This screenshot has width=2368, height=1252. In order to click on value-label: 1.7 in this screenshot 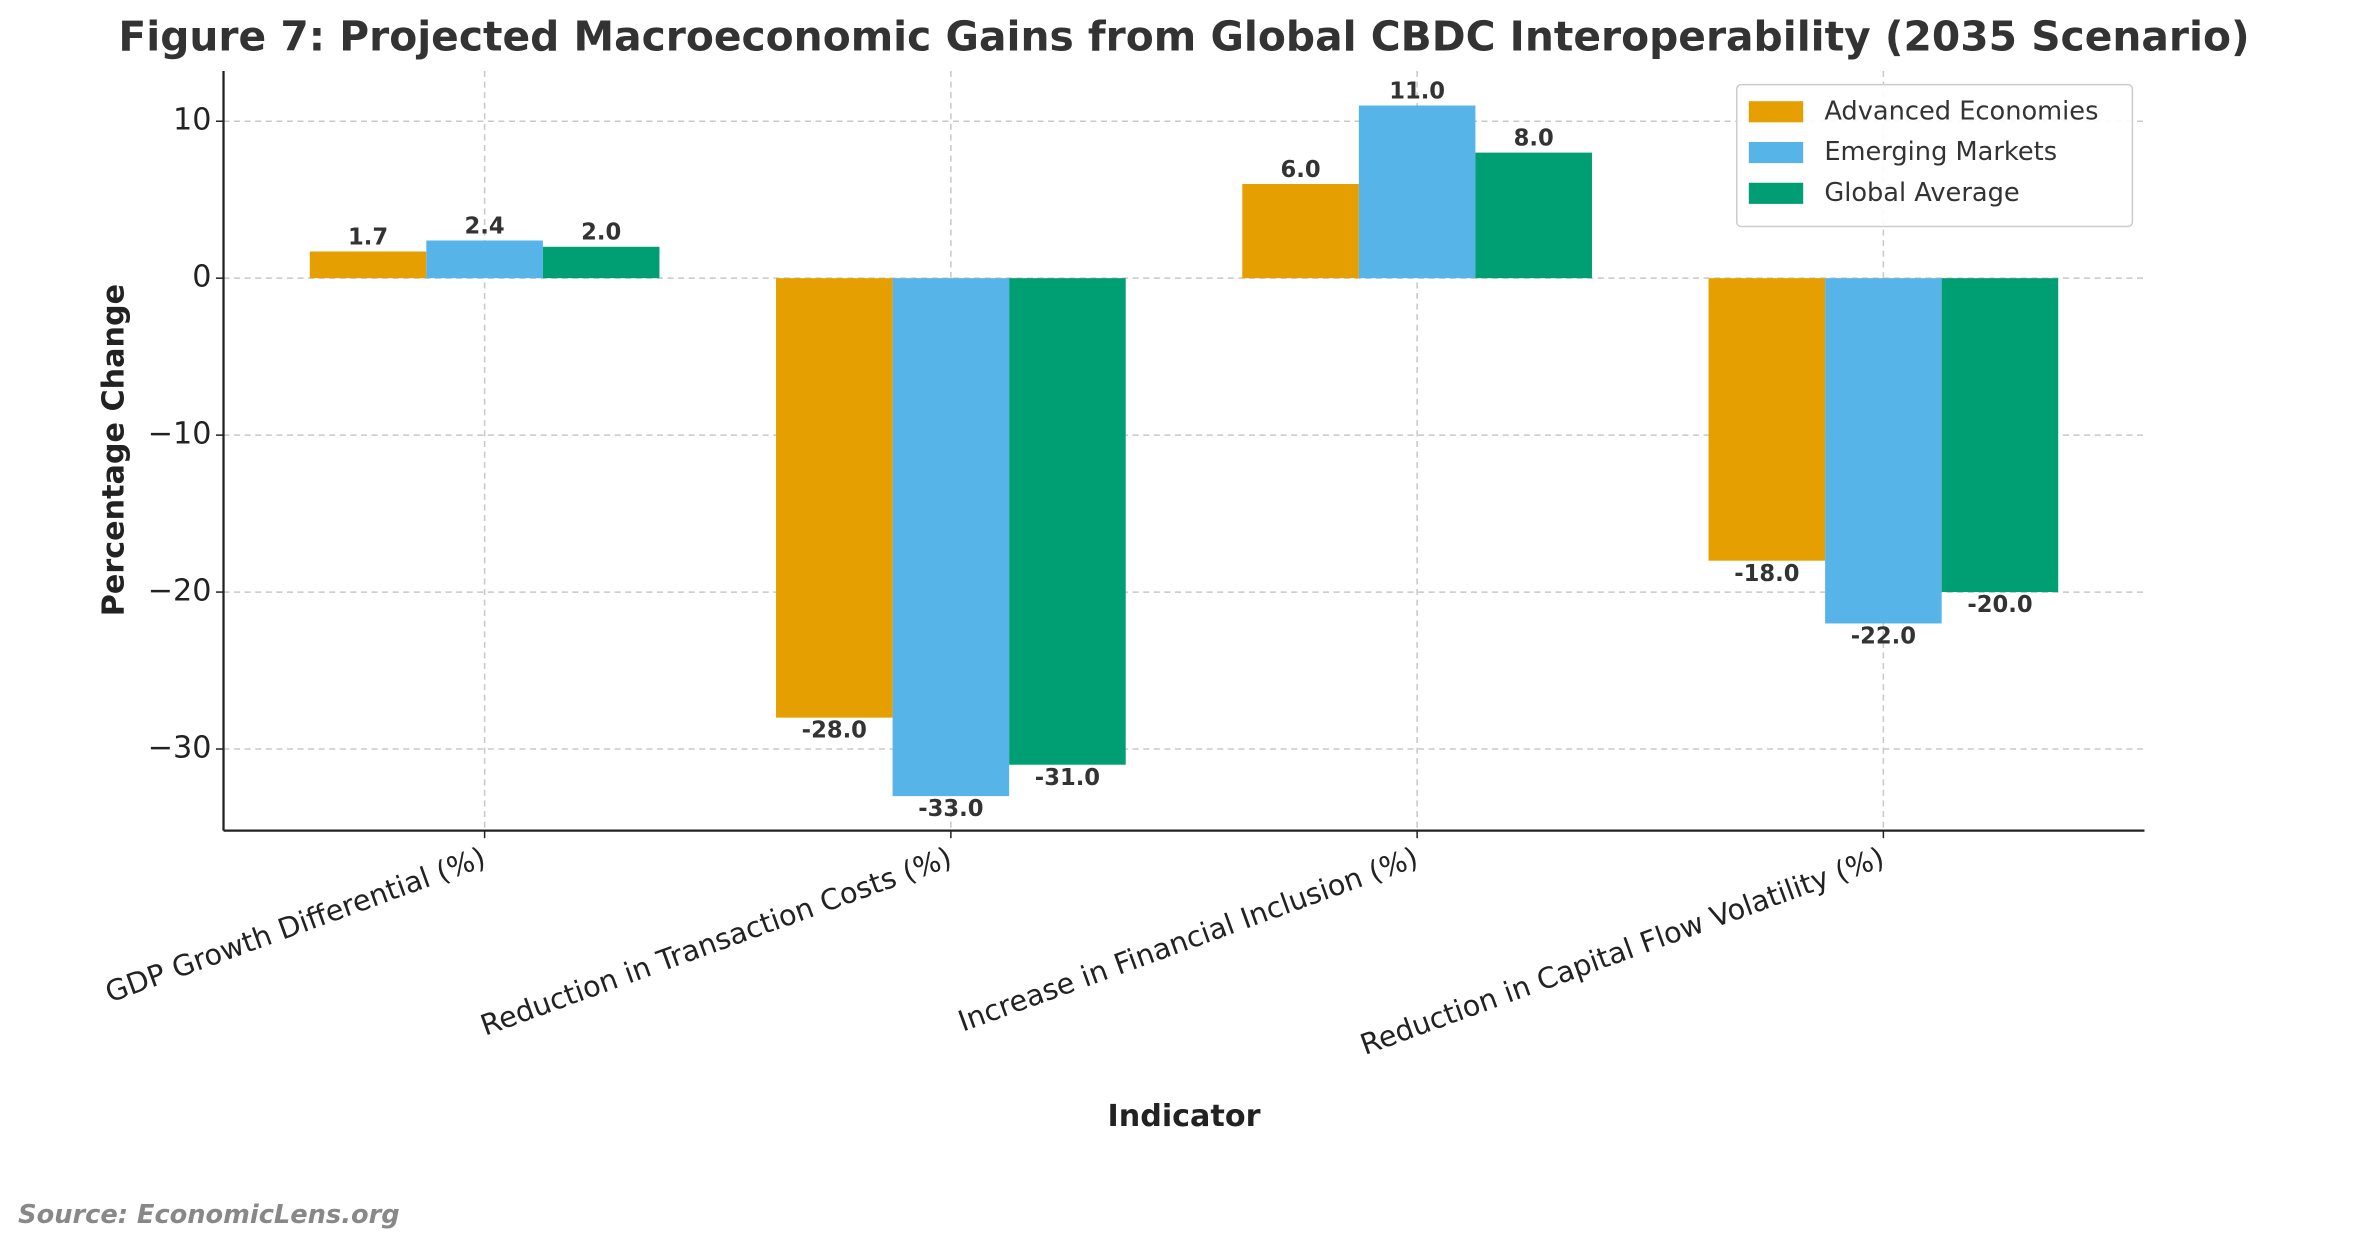, I will do `click(368, 237)`.